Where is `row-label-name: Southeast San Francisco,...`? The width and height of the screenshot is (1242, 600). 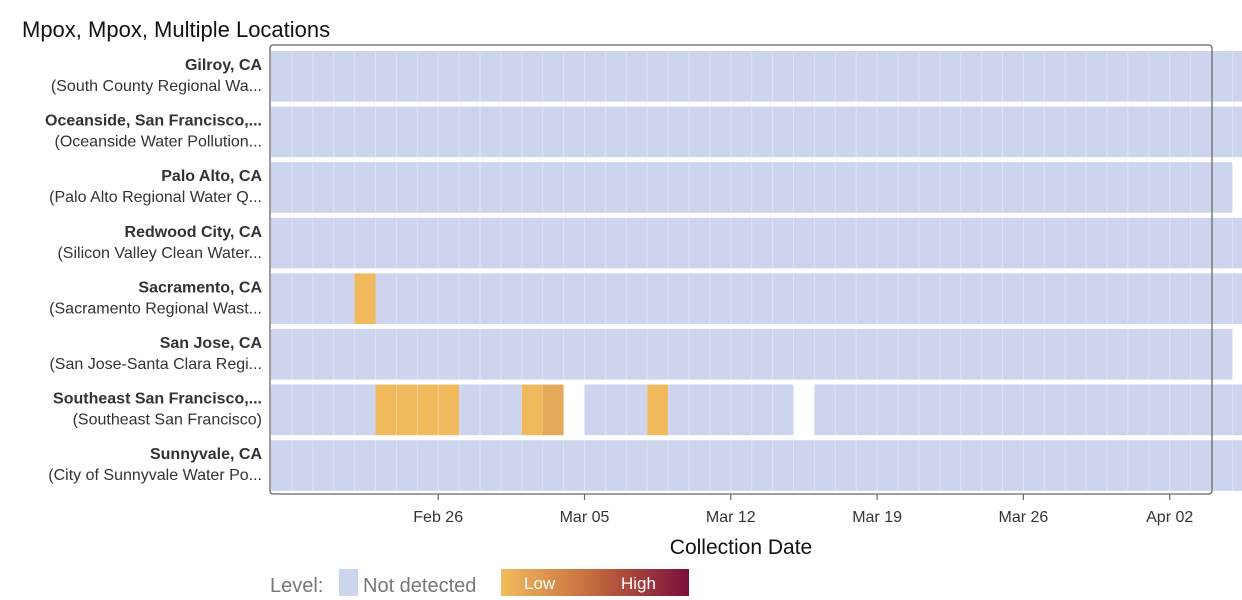 row-label-name: Southeast San Francisco,... is located at coordinates (157, 399).